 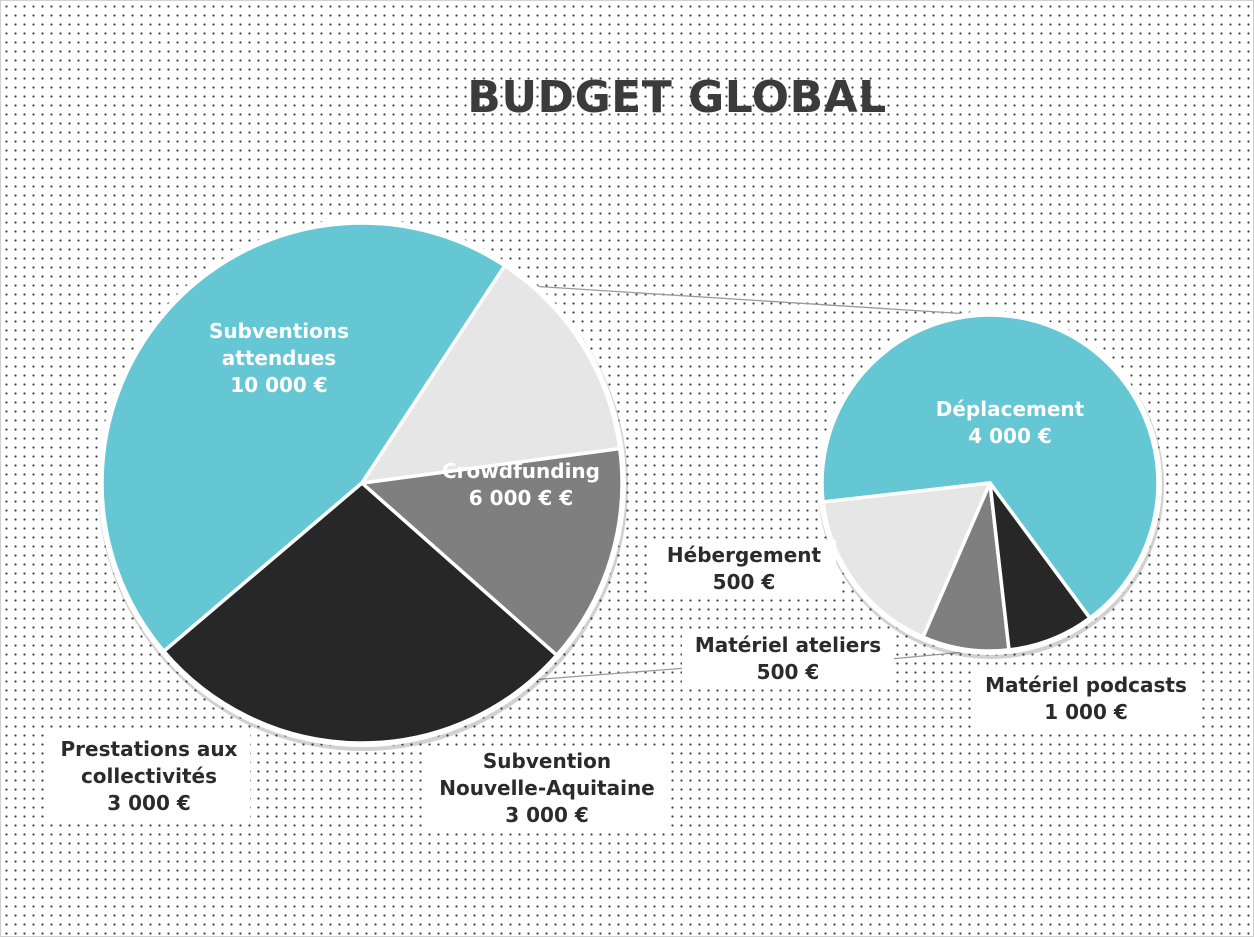 What do you see at coordinates (1086, 699) in the screenshot?
I see `slice-label-materiel-podcasts: Matériel podcasts 1 000 €` at bounding box center [1086, 699].